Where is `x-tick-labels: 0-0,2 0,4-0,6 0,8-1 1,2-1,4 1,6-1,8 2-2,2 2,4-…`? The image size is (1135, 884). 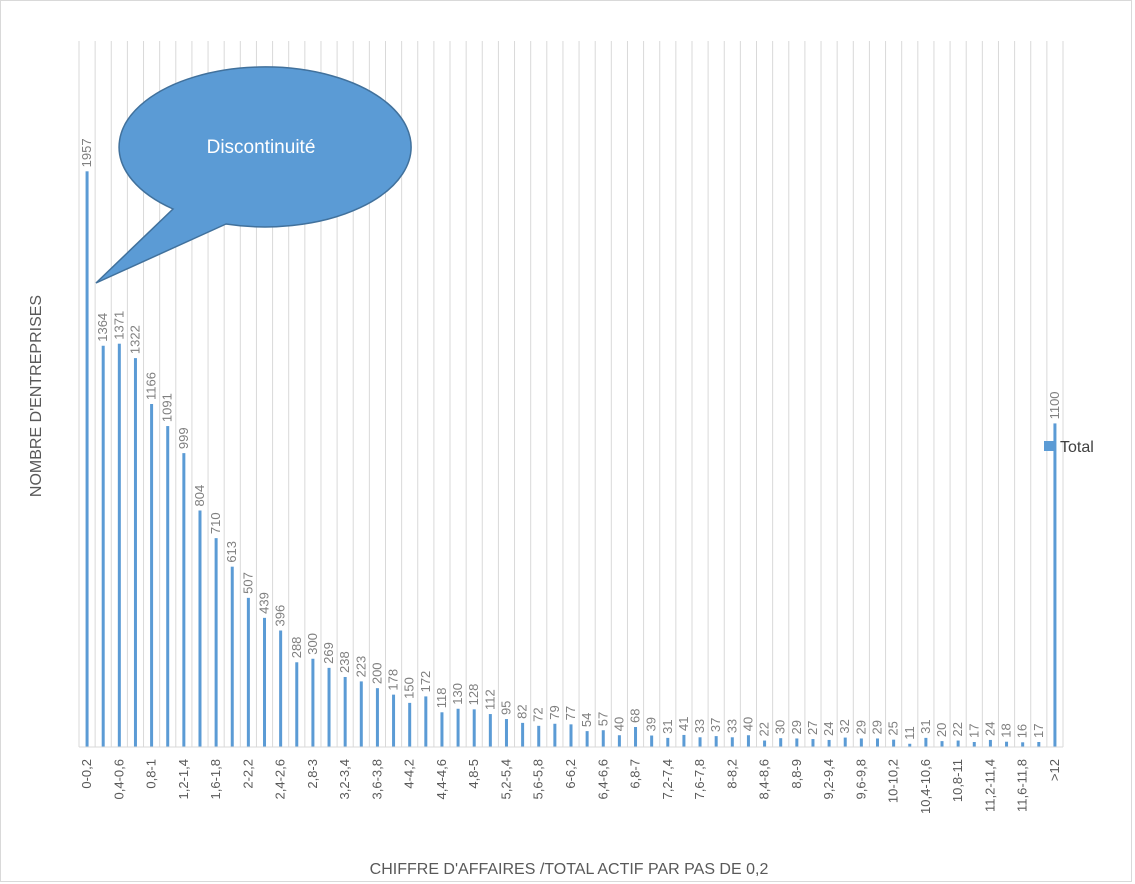
x-tick-labels: 0-0,2 0,4-0,6 0,8-1 1,2-1,4 1,6-1,8 2-2,2 2,4-… is located at coordinates (570, 786).